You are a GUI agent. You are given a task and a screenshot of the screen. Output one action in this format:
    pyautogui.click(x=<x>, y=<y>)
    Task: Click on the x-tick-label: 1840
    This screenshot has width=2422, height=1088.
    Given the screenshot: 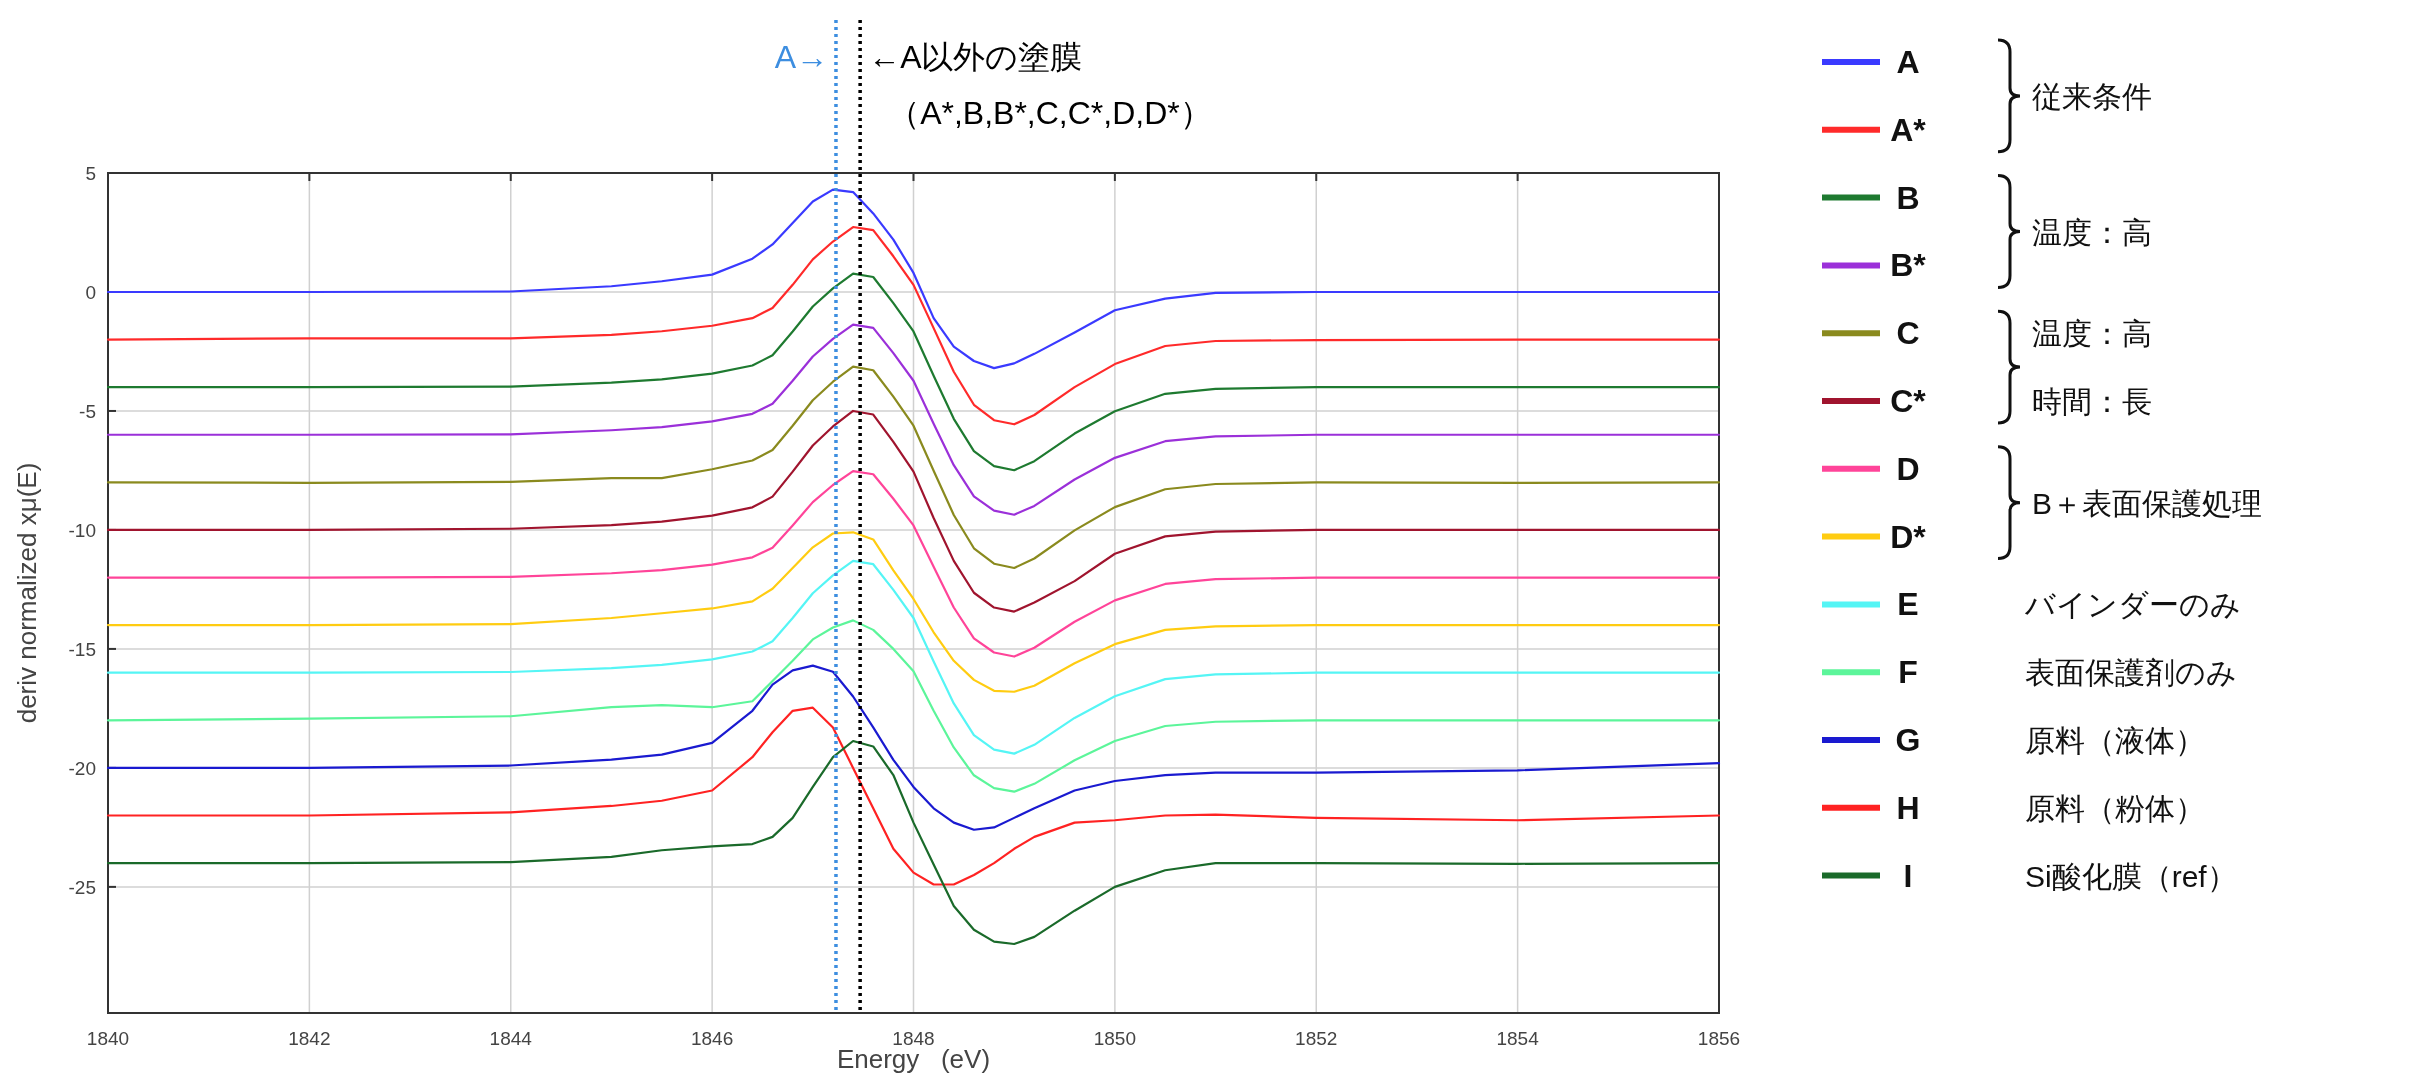 What is the action you would take?
    pyautogui.click(x=108, y=1038)
    